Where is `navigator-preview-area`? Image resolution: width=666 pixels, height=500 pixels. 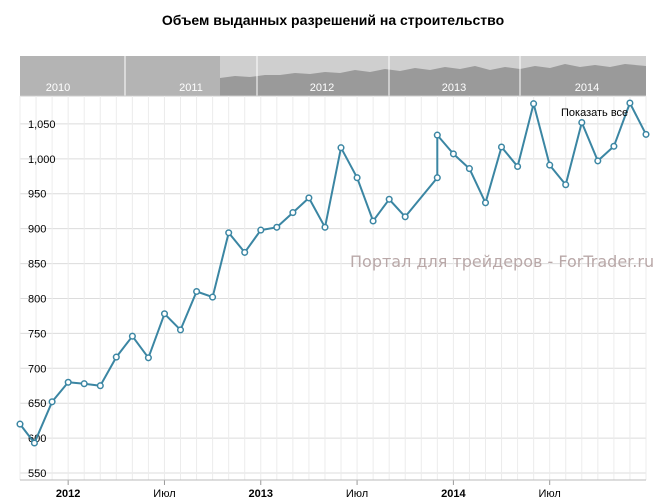
navigator-preview-area is located at coordinates (433, 80).